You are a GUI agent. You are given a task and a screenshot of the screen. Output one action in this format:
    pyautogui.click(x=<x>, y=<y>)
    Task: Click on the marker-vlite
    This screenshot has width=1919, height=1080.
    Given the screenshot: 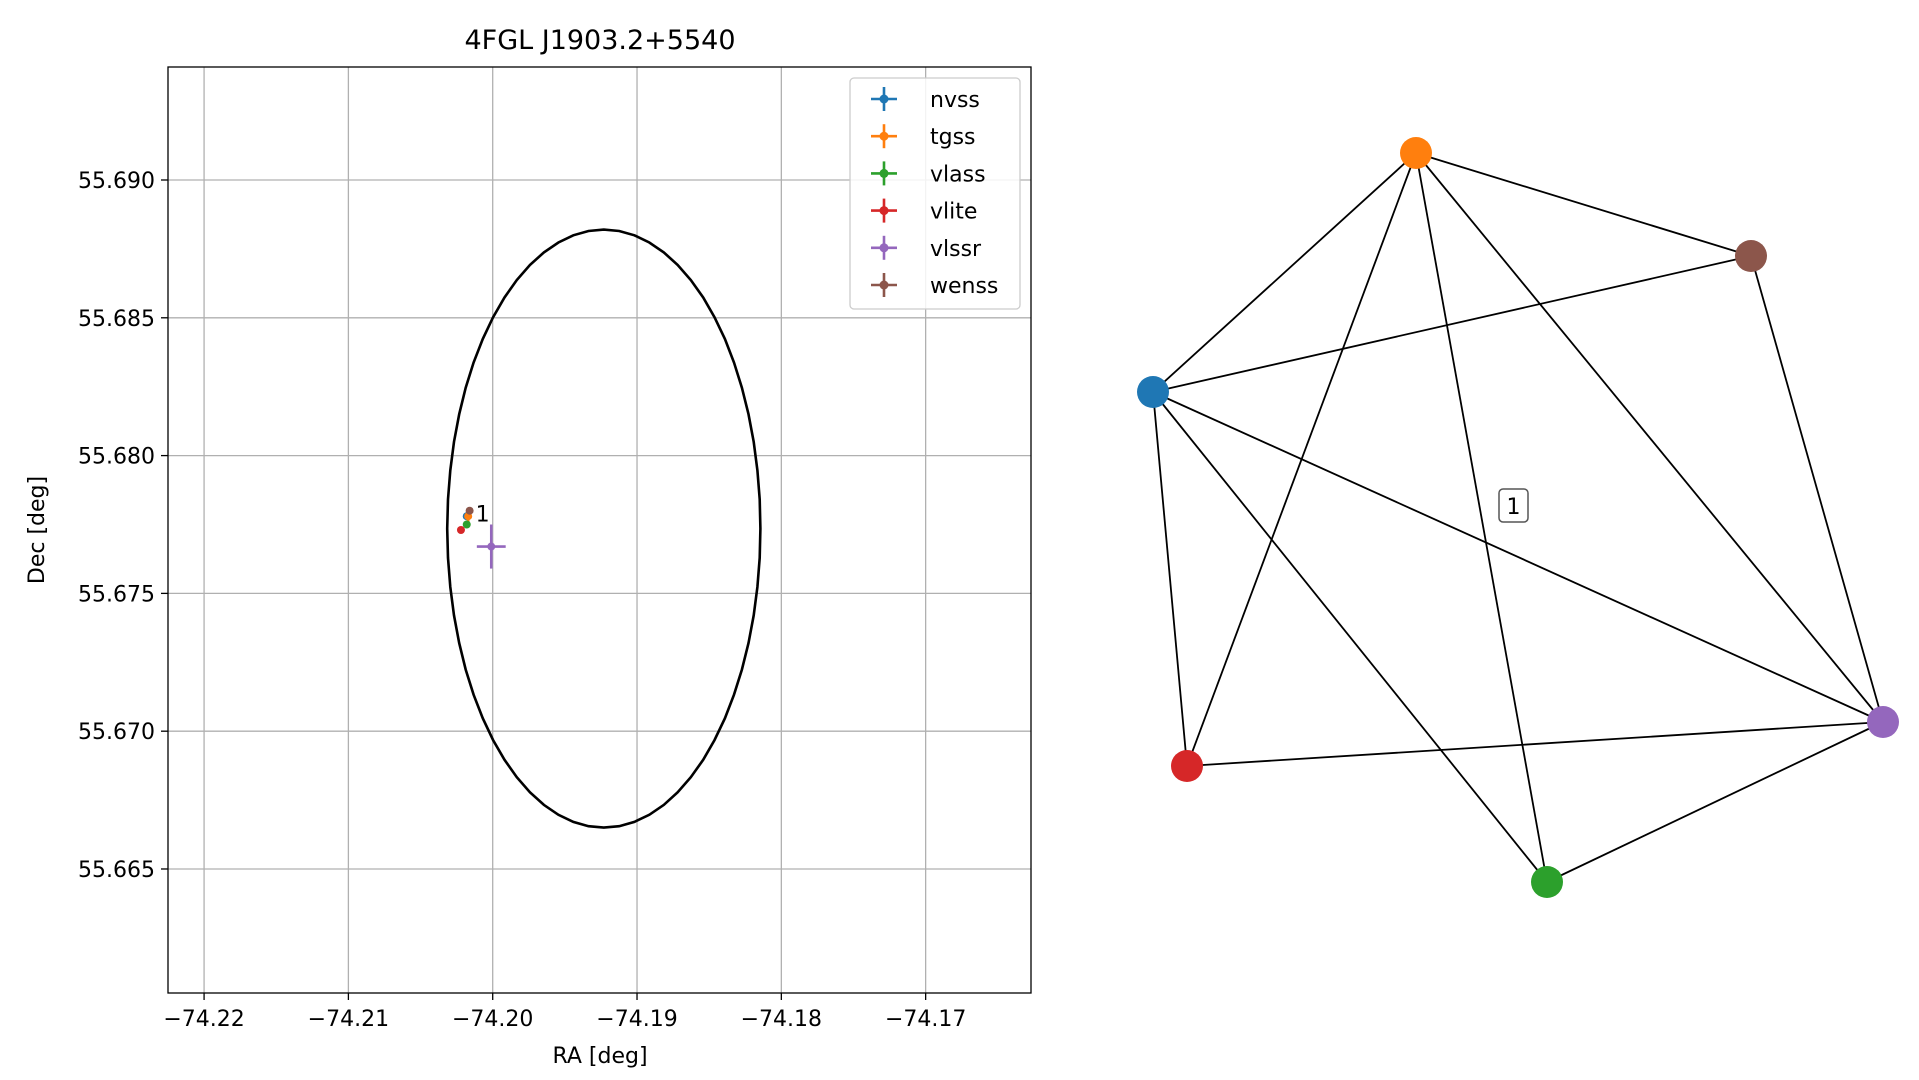 What is the action you would take?
    pyautogui.click(x=460, y=530)
    